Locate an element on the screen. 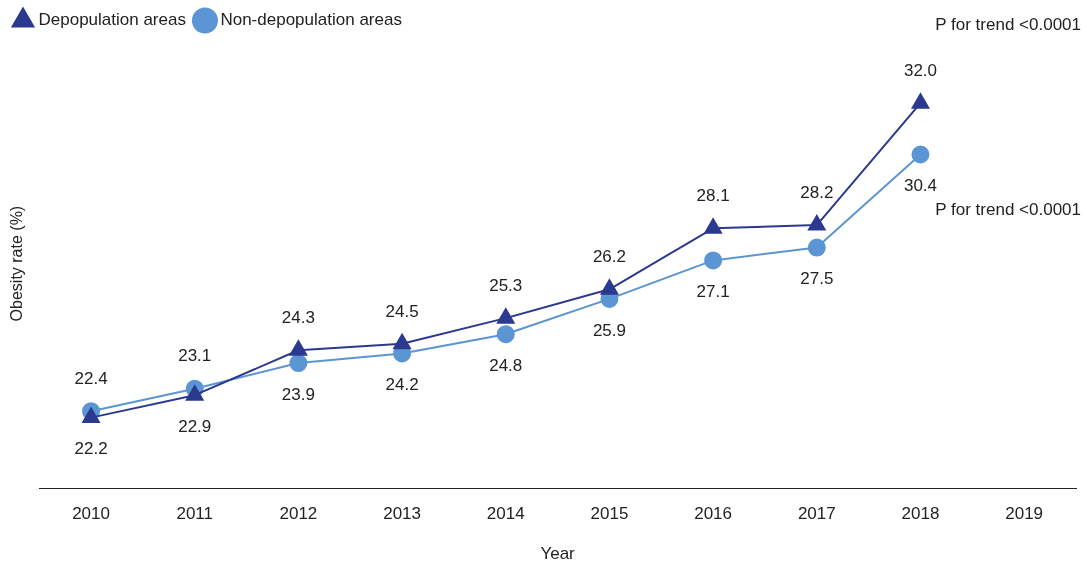  x-tick-label: 2014 is located at coordinates (505, 514).